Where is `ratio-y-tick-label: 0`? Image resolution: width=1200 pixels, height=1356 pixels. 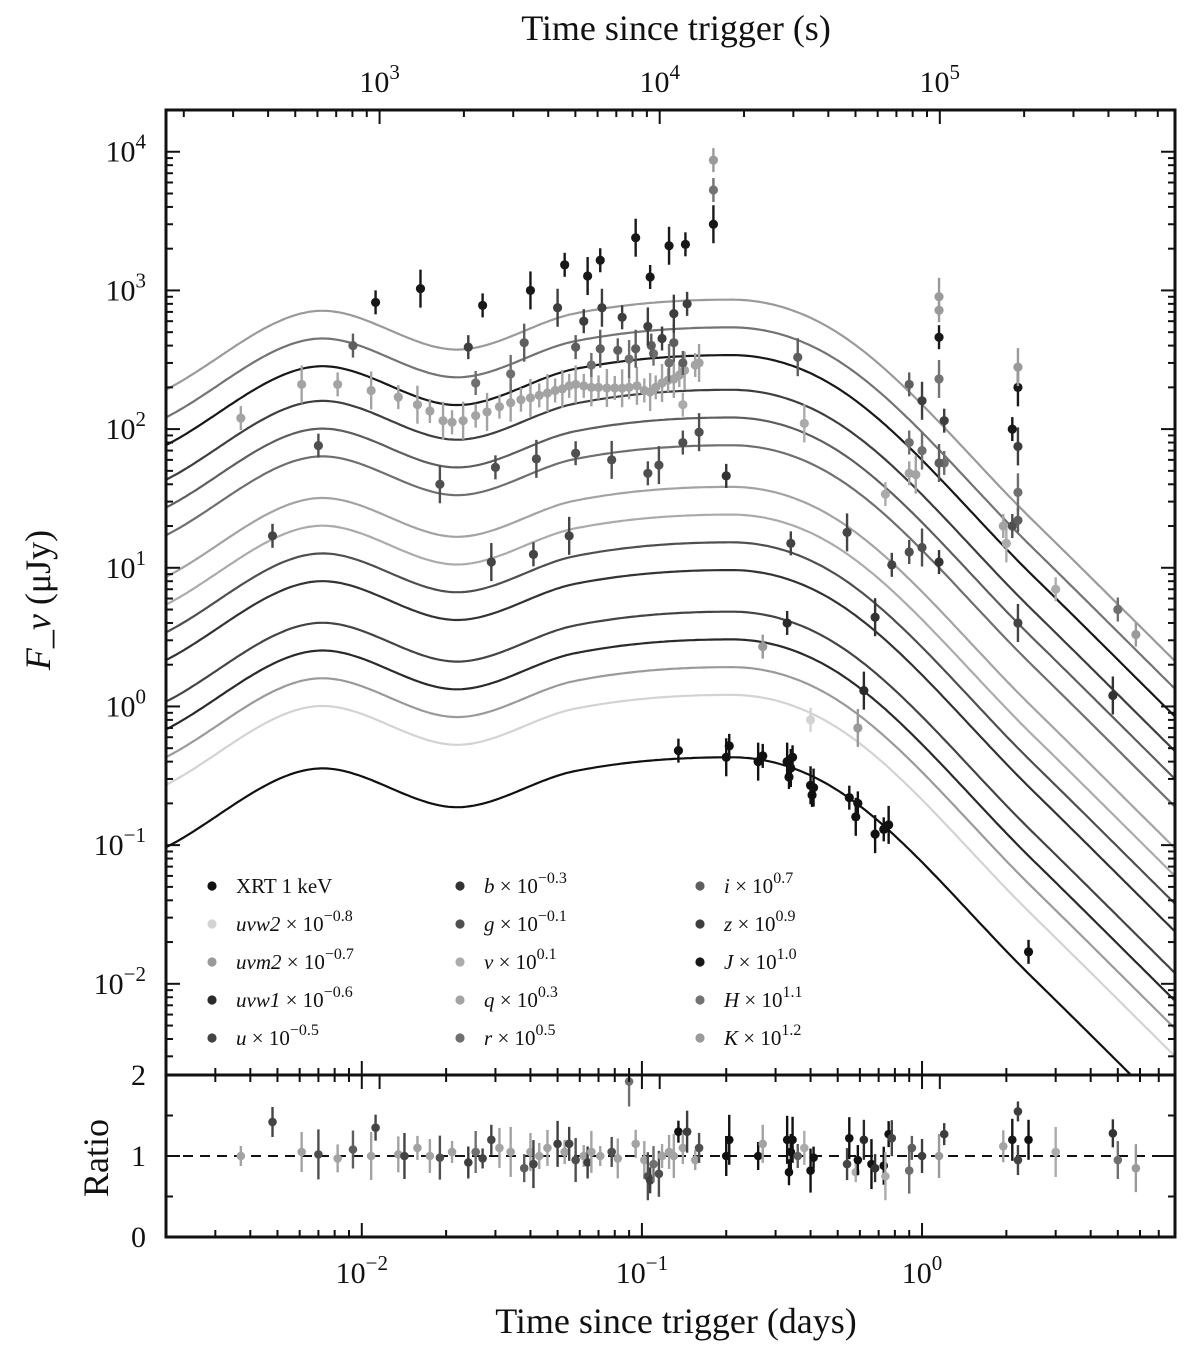 ratio-y-tick-label: 0 is located at coordinates (138, 1237).